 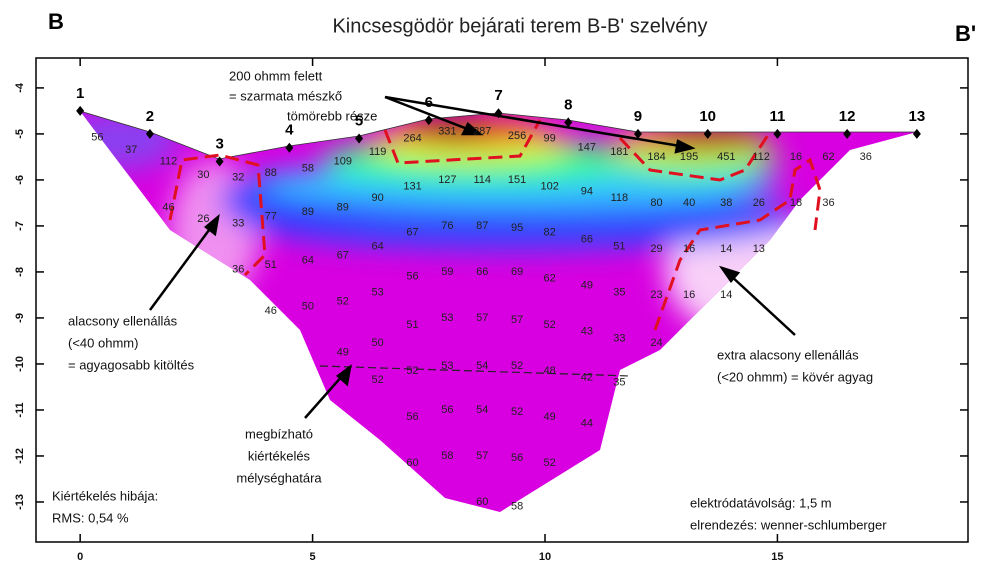 I want to click on annotation: kiértékelés, so click(x=279, y=455).